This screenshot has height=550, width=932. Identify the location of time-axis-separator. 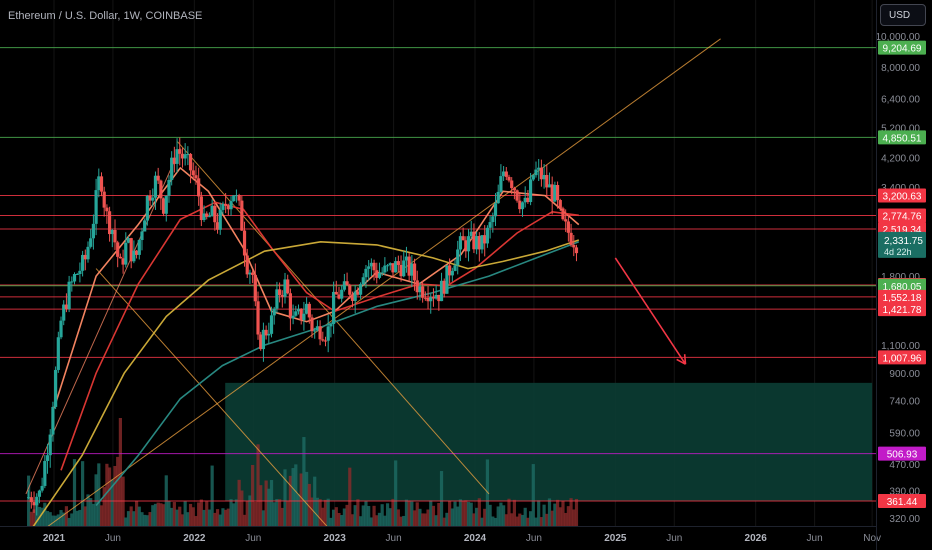
(438, 526).